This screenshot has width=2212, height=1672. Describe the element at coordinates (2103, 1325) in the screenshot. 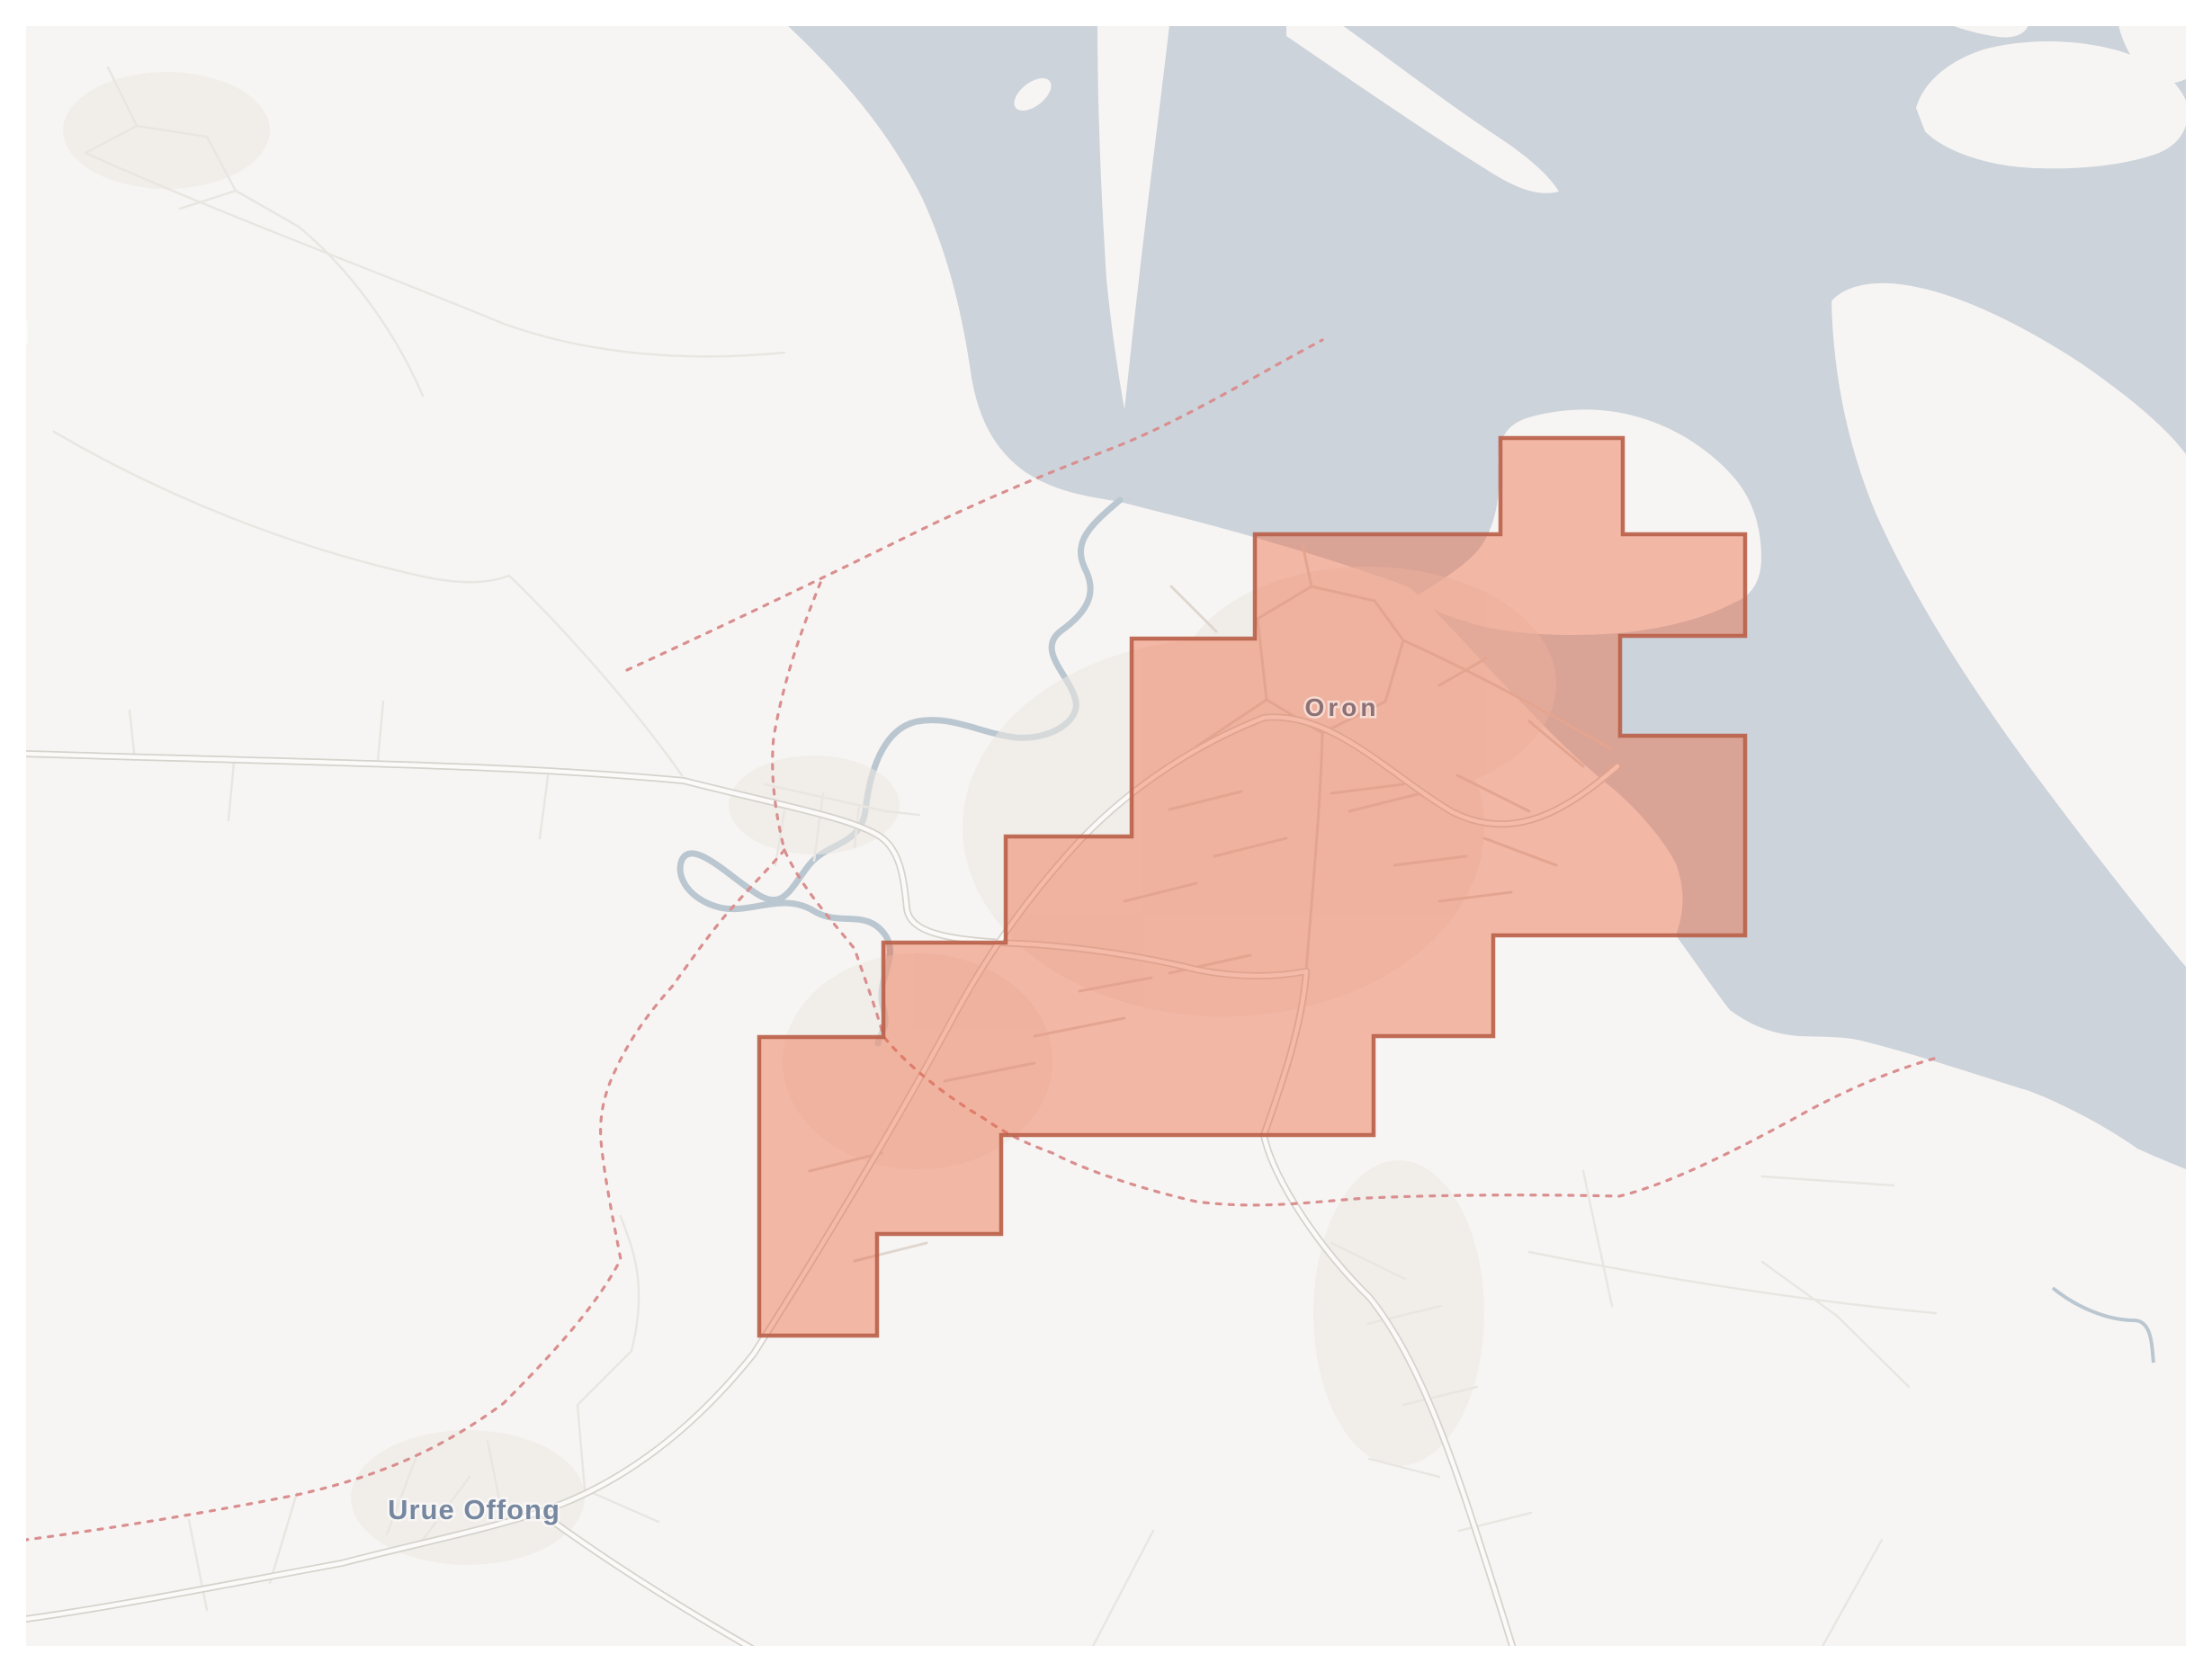

I see `creek-south-east` at that location.